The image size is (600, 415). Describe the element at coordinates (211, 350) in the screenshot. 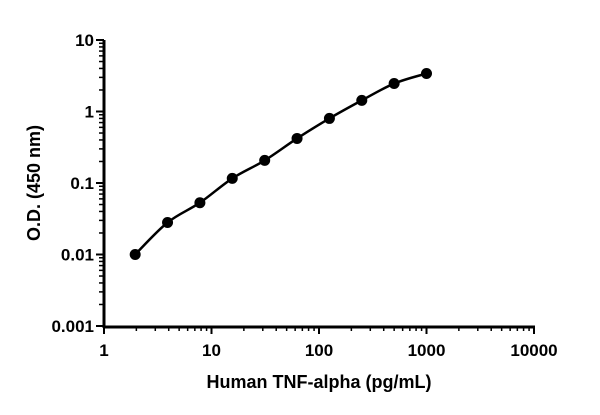

I see `x-tick-label: 10` at that location.